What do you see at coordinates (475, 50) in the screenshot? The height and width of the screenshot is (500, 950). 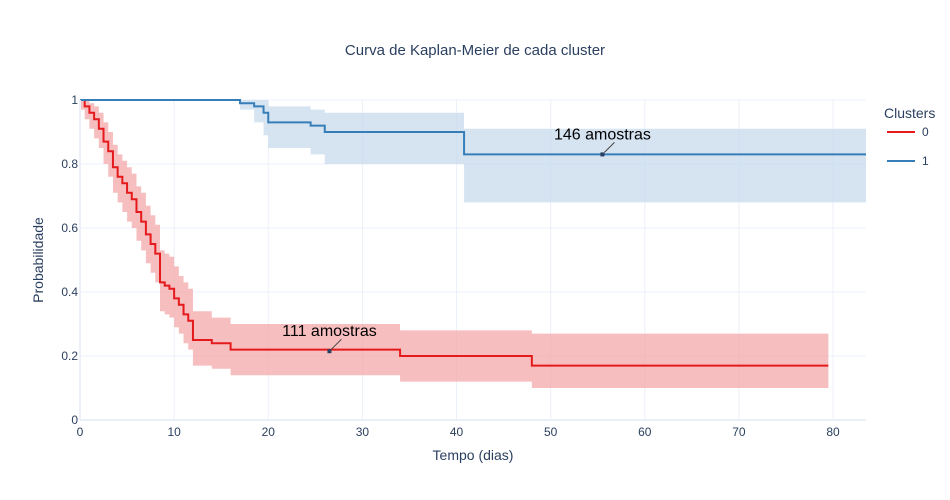 I see `chart-title: Curva de Kaplan-Meier de cada cluster` at bounding box center [475, 50].